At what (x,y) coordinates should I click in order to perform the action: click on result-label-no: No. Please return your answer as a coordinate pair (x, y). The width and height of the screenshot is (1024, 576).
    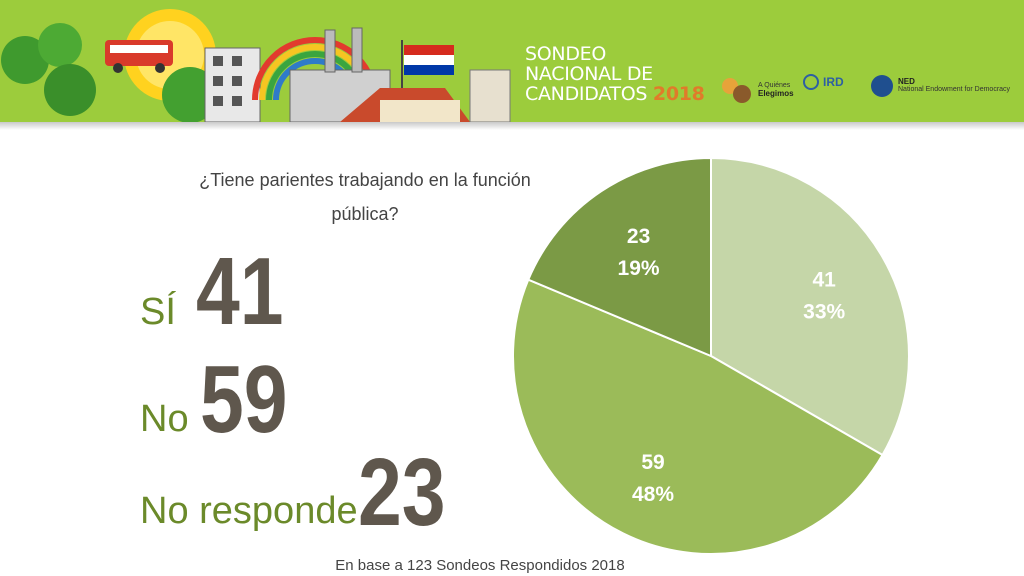
    Looking at the image, I should click on (164, 419).